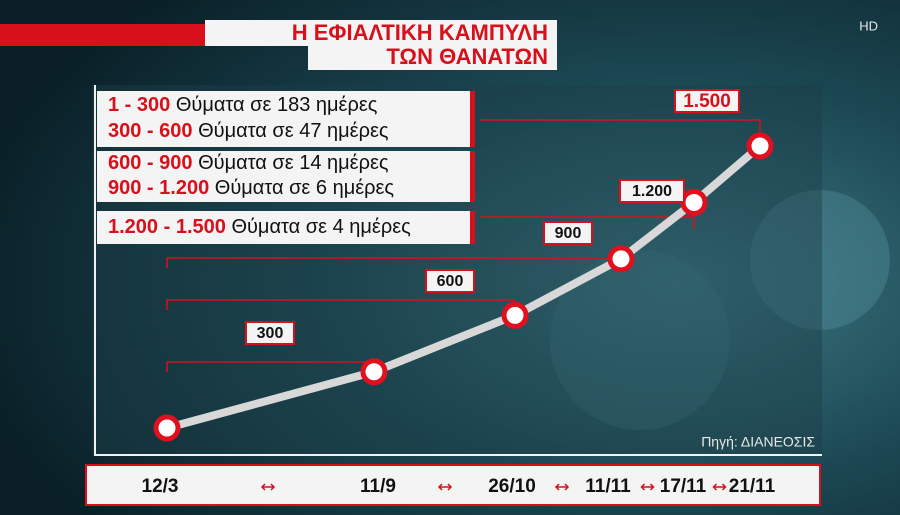 This screenshot has height=515, width=900. Describe the element at coordinates (139, 105) in the screenshot. I see `note-range: 1 - 300` at that location.